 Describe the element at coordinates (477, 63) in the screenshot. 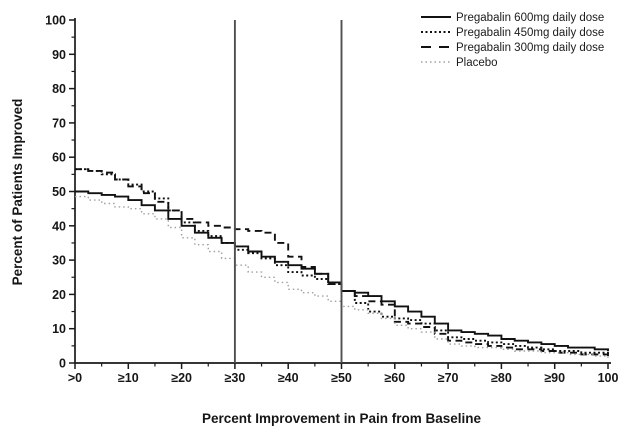

I see `legend-label-3: Placebo` at that location.